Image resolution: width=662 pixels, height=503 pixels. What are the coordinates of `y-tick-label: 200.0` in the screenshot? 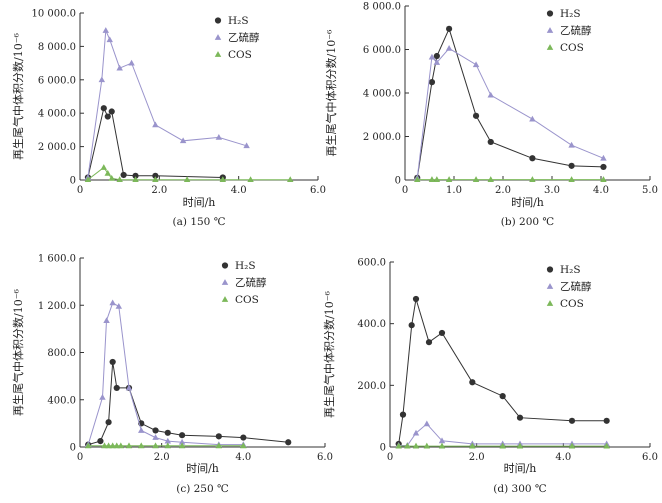 It's located at (371, 386).